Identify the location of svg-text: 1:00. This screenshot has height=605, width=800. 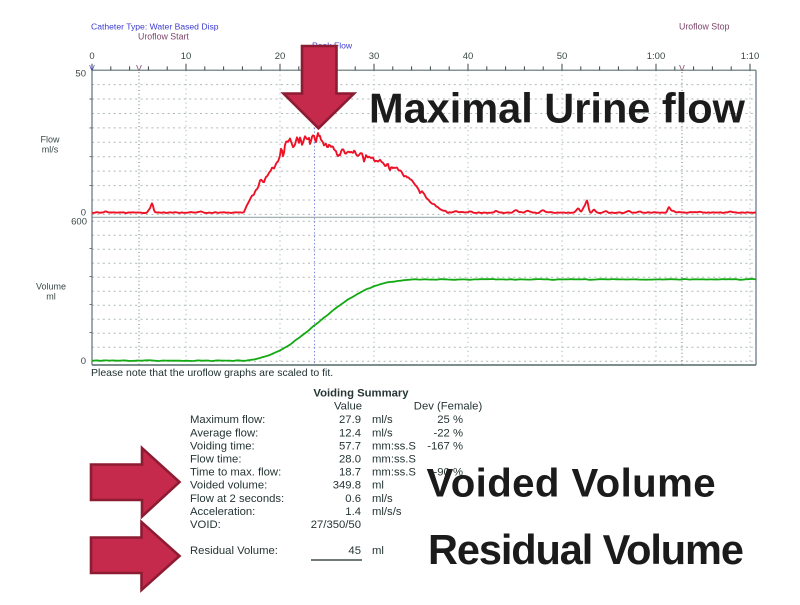
(656, 56).